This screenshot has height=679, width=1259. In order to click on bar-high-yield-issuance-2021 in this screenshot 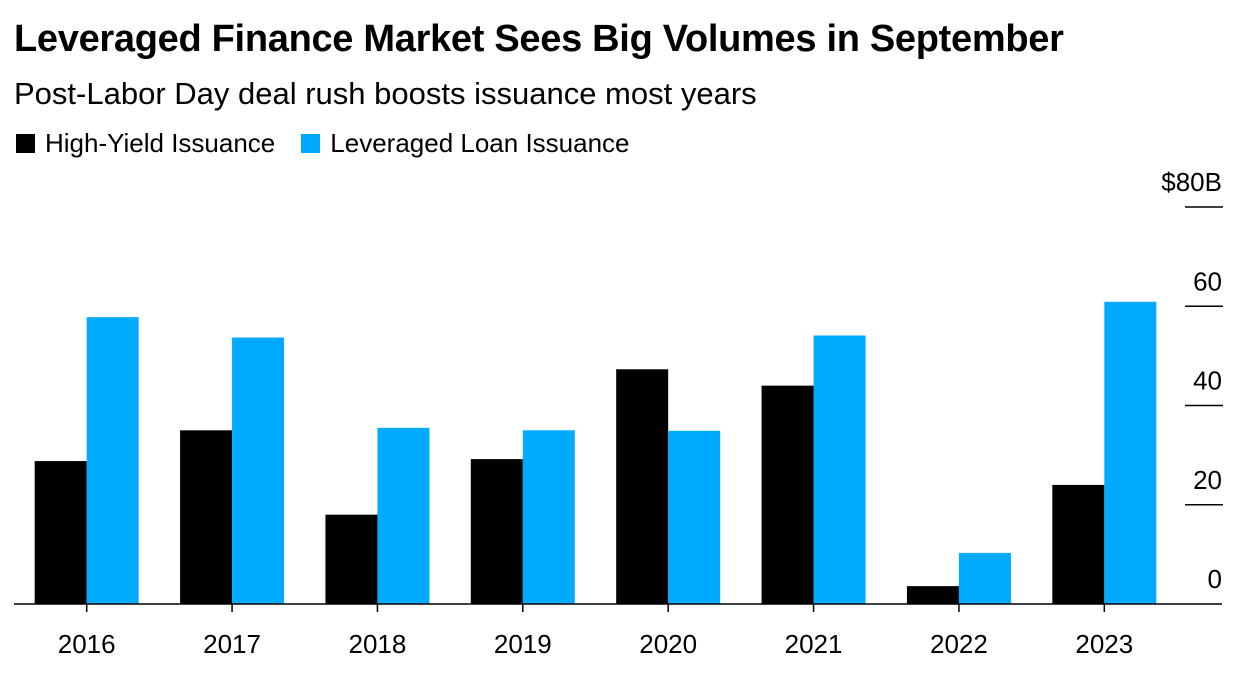, I will do `click(787, 494)`.